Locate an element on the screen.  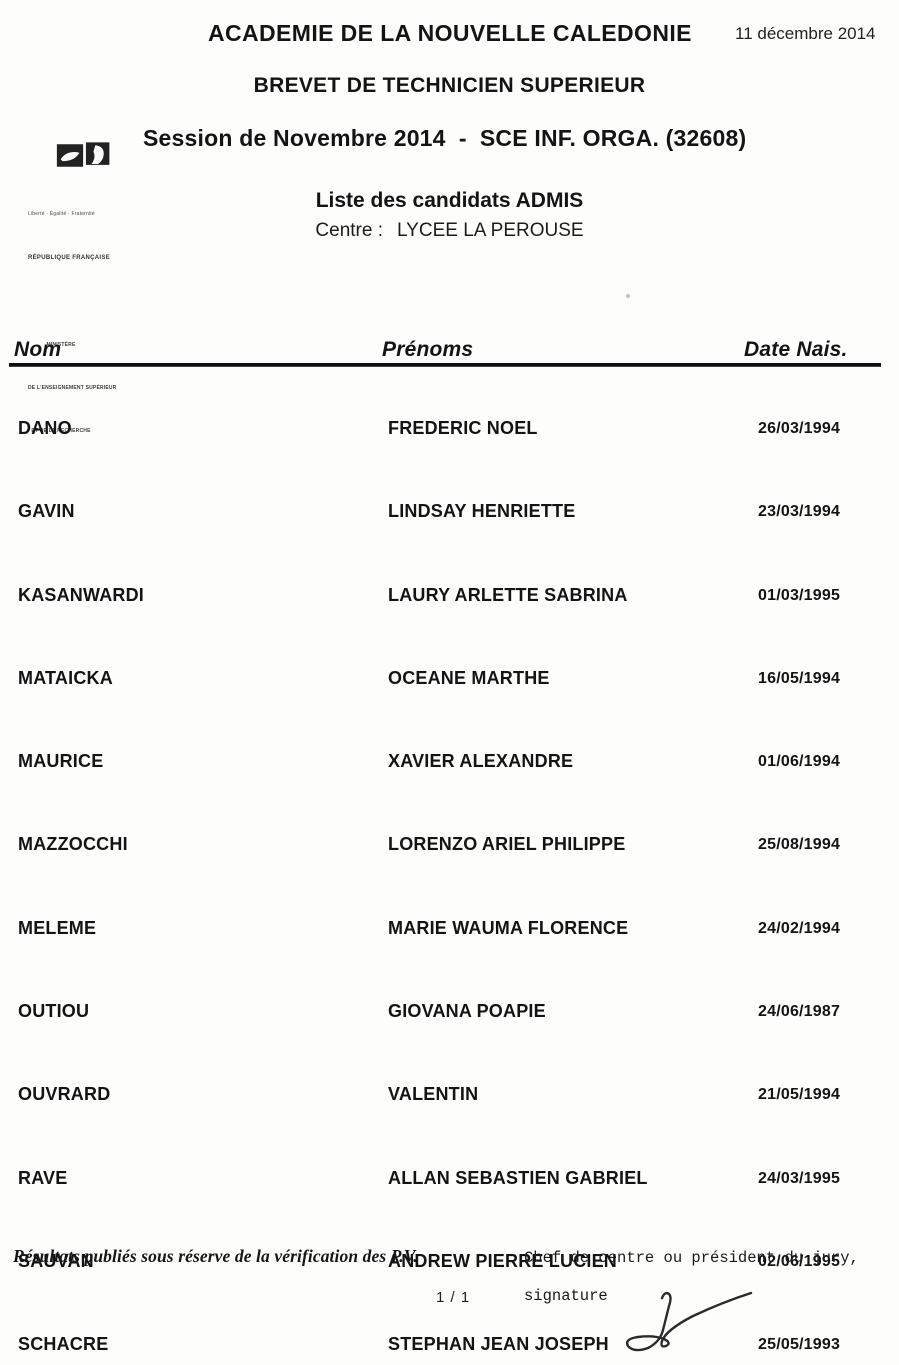
candidate-date-naissance: 02/06/1995 is located at coordinates (799, 1261).